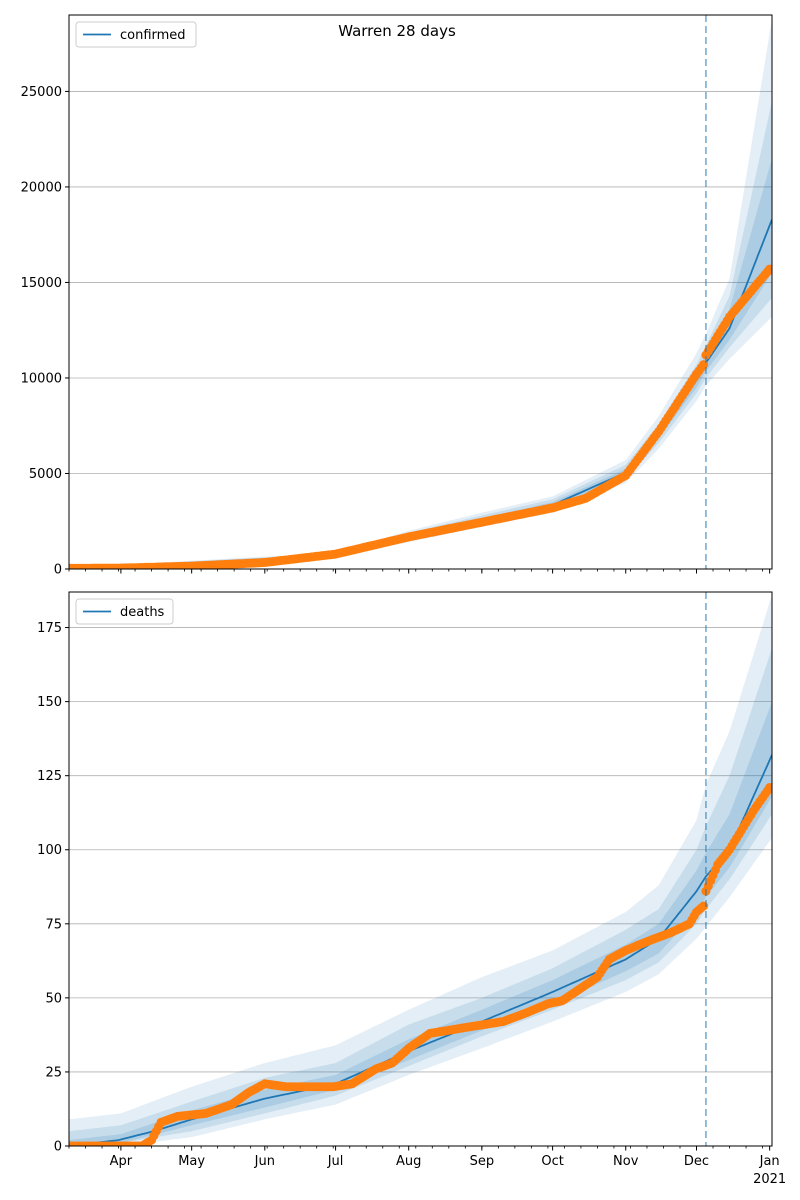  Describe the element at coordinates (142, 612) in the screenshot. I see `legend-label: deaths` at that location.